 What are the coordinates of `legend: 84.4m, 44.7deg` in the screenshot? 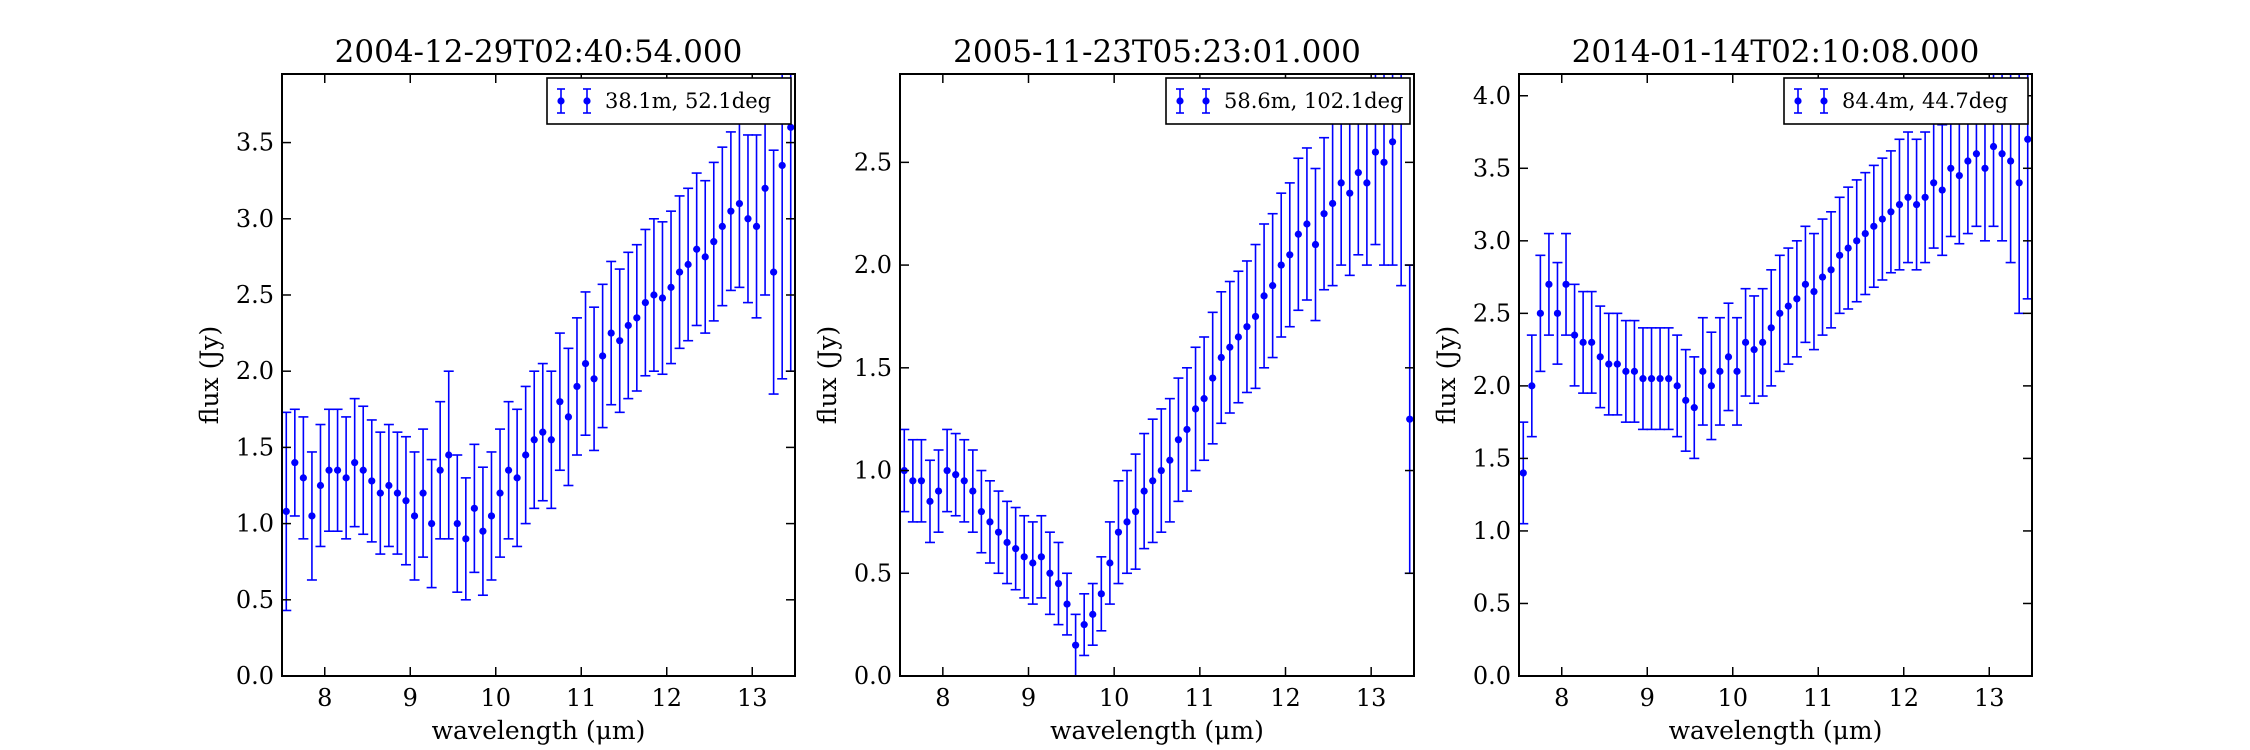 It's located at (1906, 101).